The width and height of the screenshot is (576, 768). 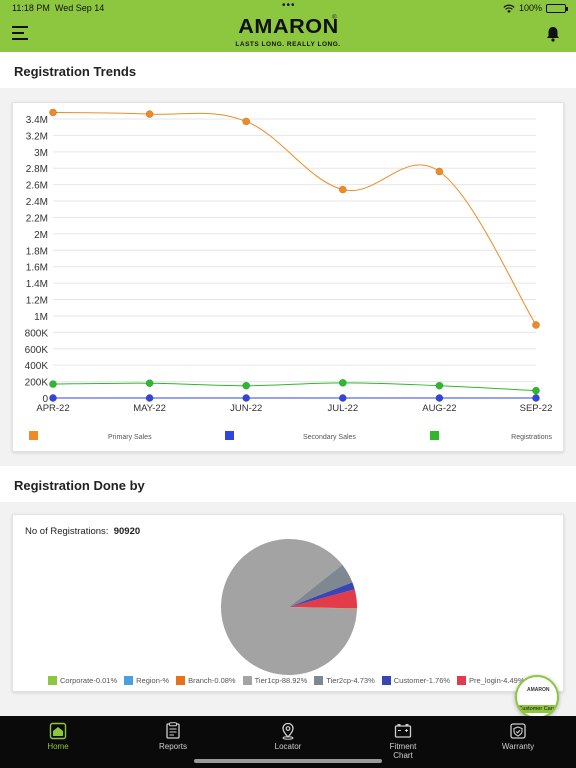 I want to click on bottom-tab-bar: Home Reports Locator Fitment Chart, so click(x=288, y=742).